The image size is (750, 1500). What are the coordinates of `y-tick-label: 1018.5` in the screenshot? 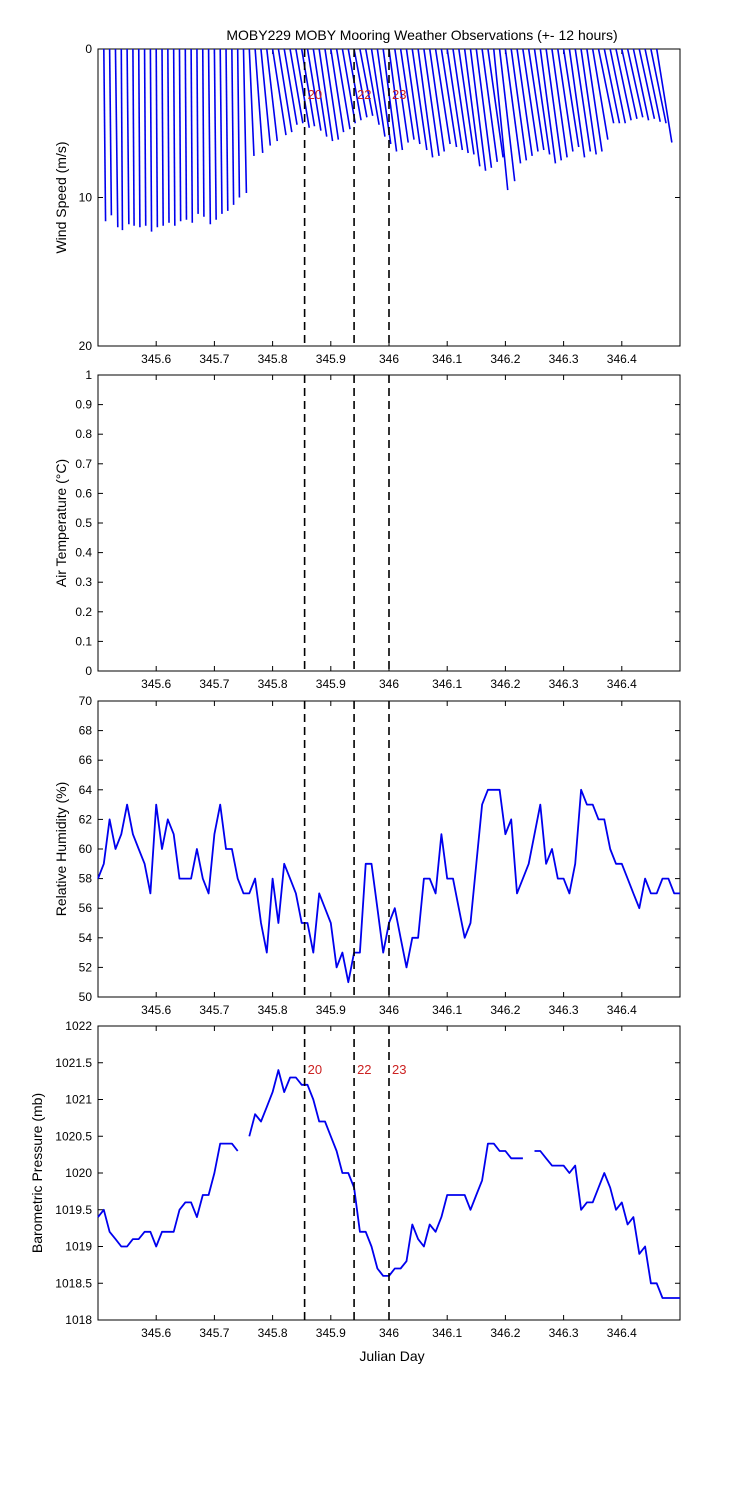 It's located at (73, 1283).